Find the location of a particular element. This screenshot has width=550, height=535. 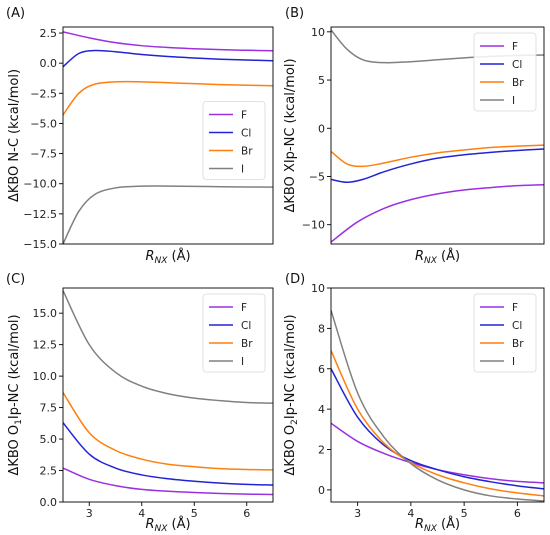

y-tick-label: 5.0 is located at coordinates (49, 439).